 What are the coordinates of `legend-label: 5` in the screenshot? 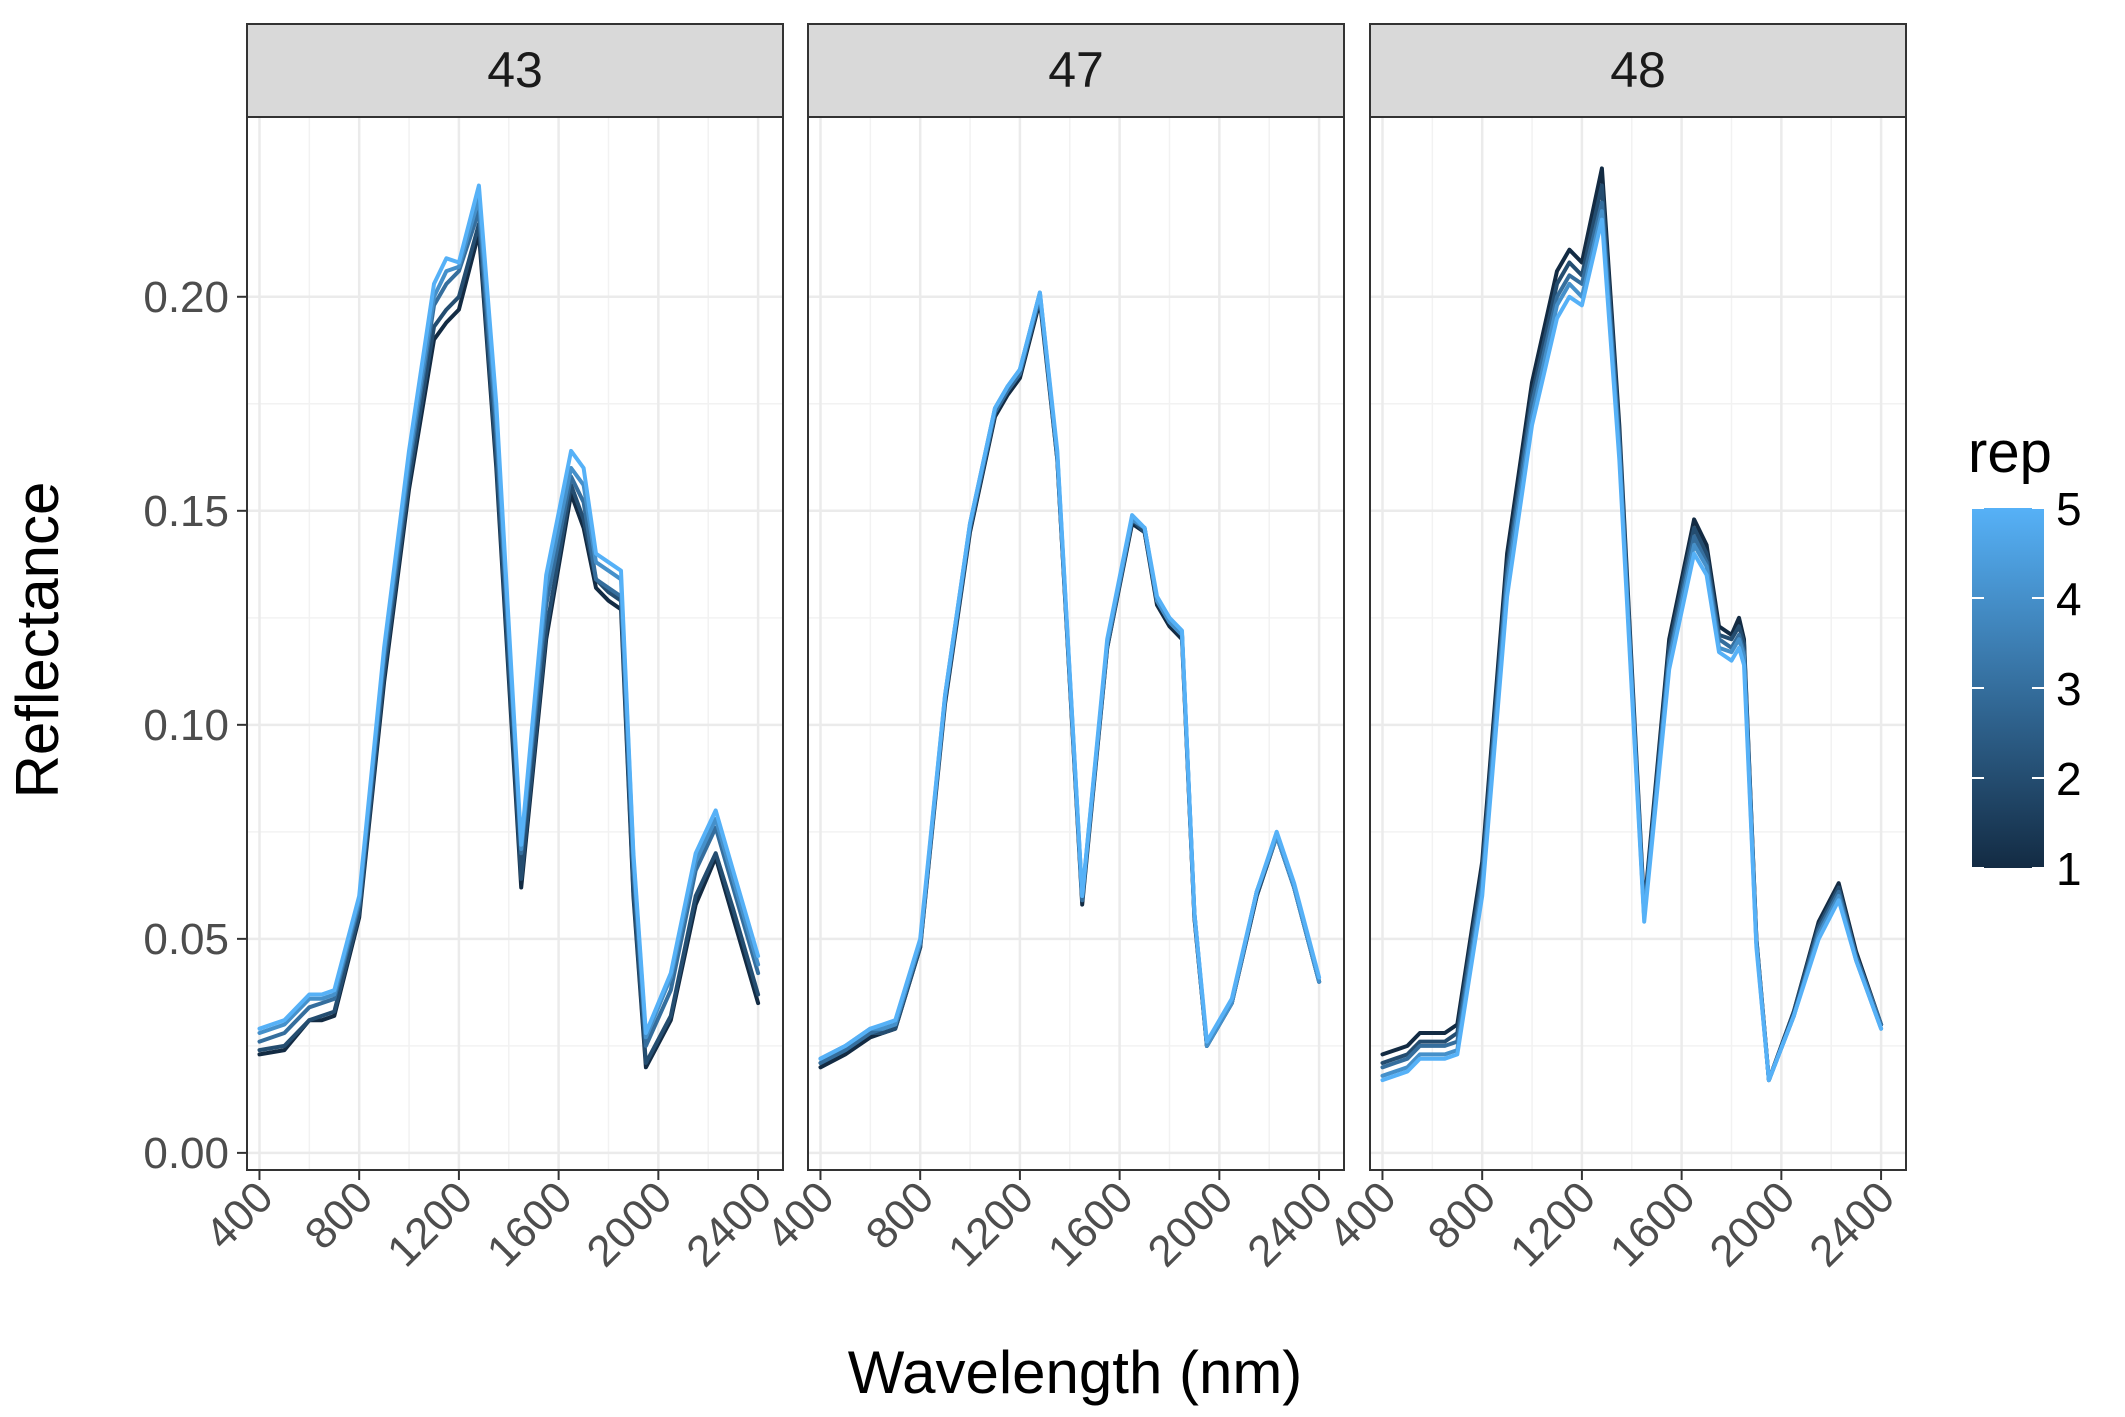 It's located at (2069, 509).